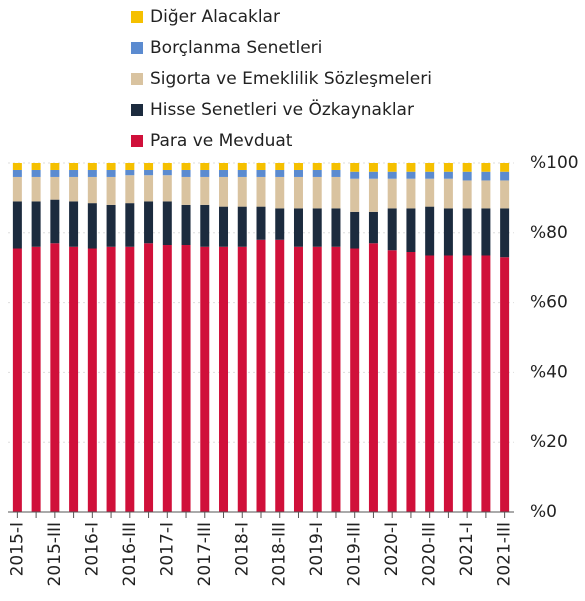 This screenshot has width=585, height=601. I want to click on x-tick-label: 2019-I, so click(317, 549).